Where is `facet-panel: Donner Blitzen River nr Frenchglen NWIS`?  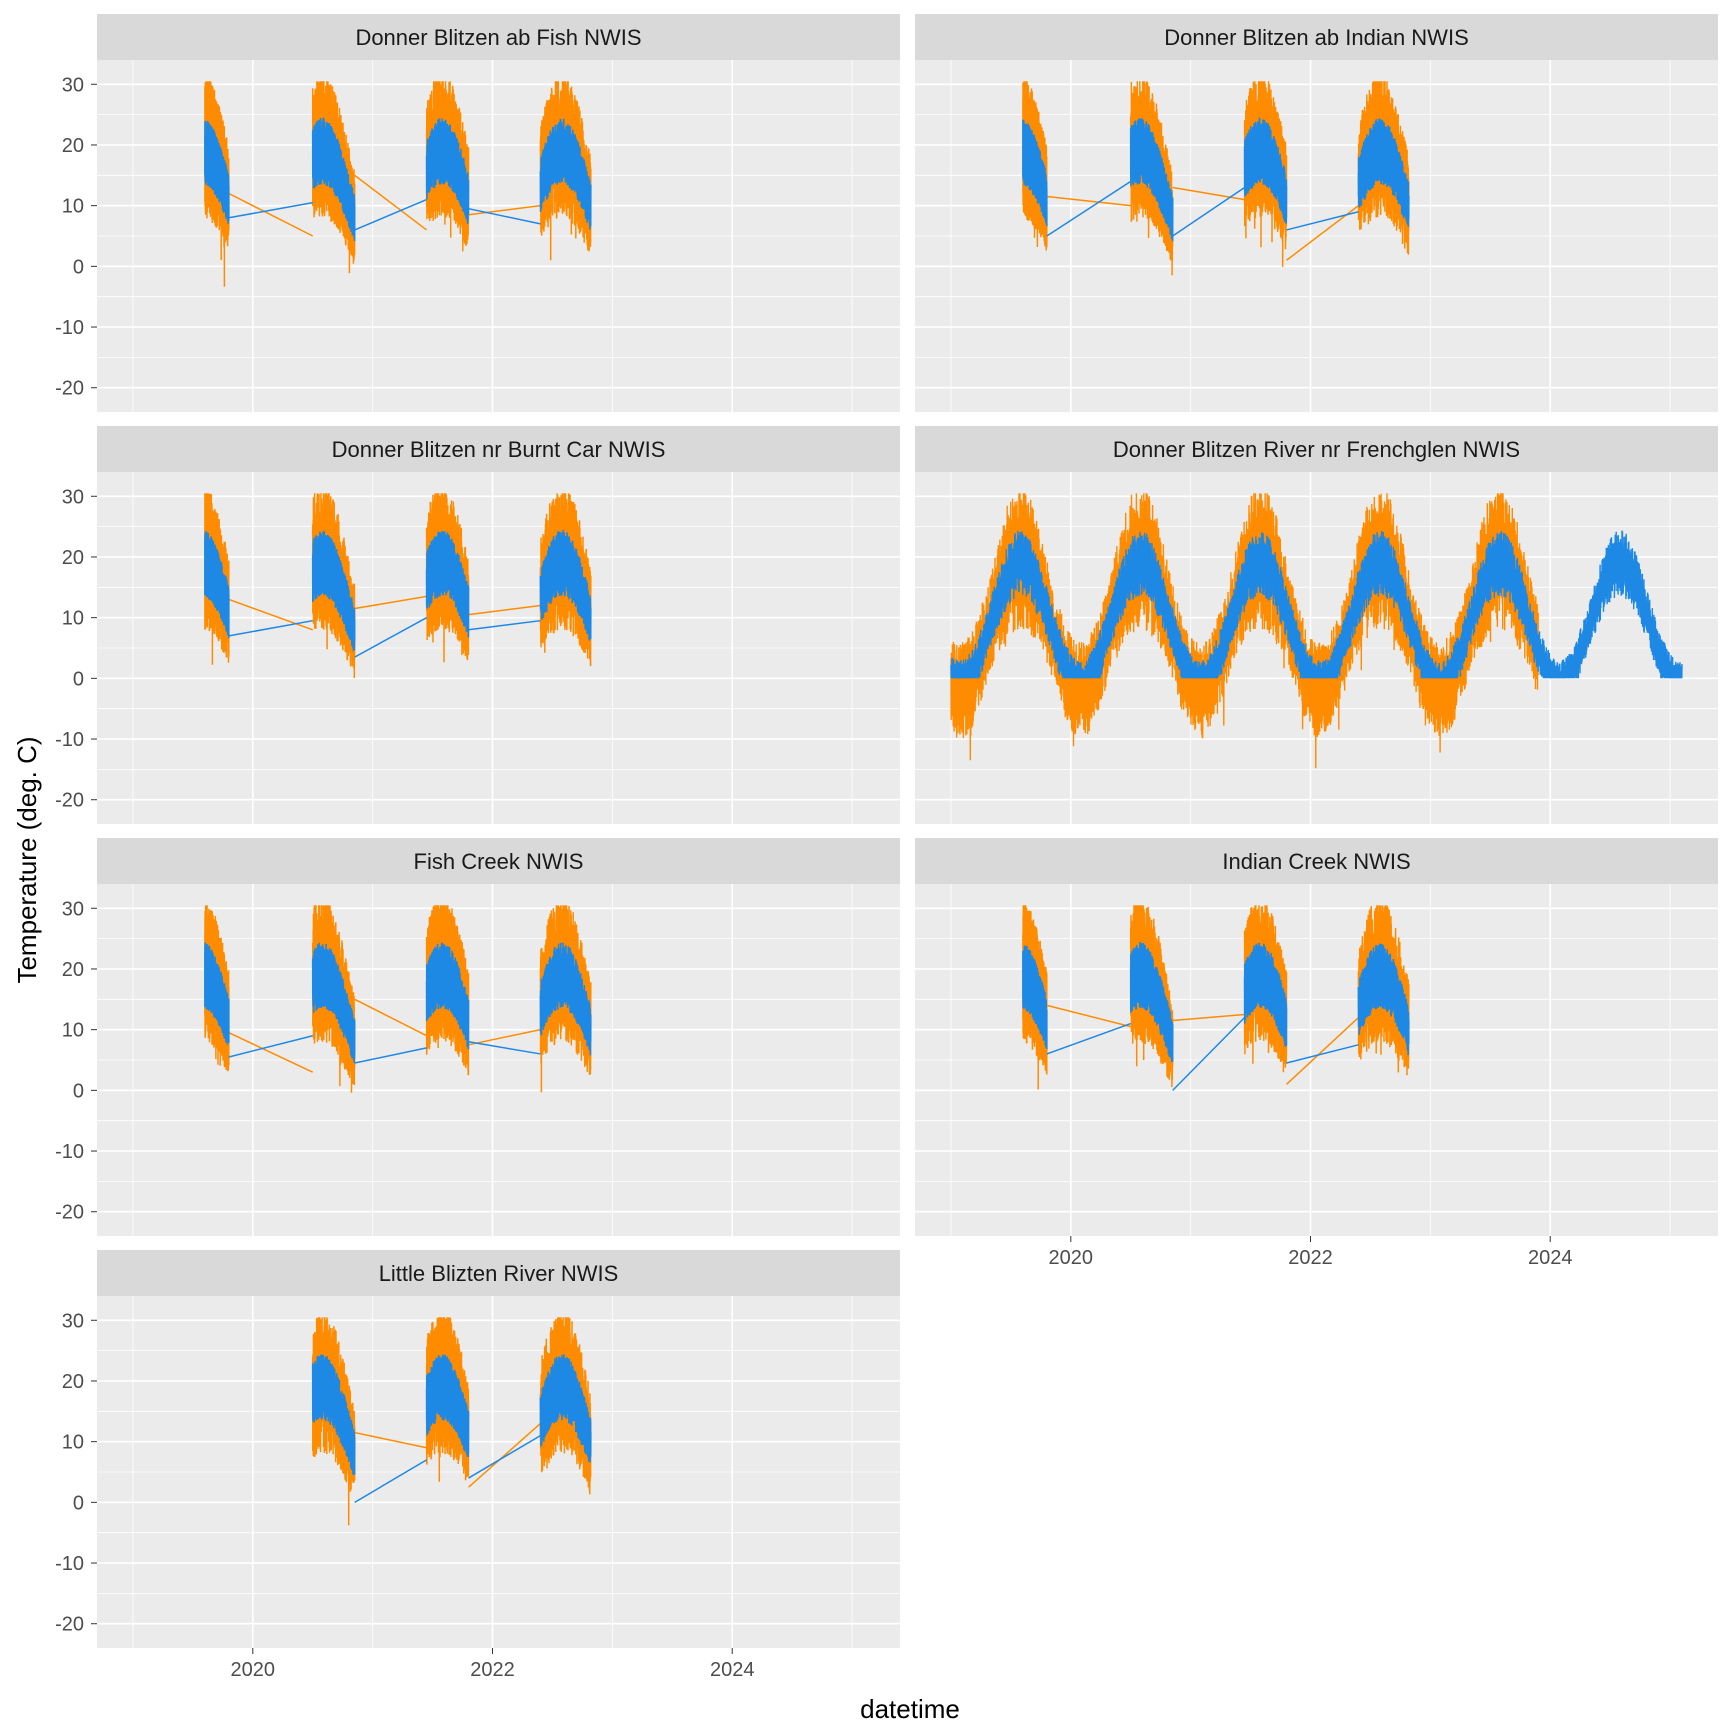 facet-panel: Donner Blitzen River nr Frenchglen NWIS is located at coordinates (1316, 625).